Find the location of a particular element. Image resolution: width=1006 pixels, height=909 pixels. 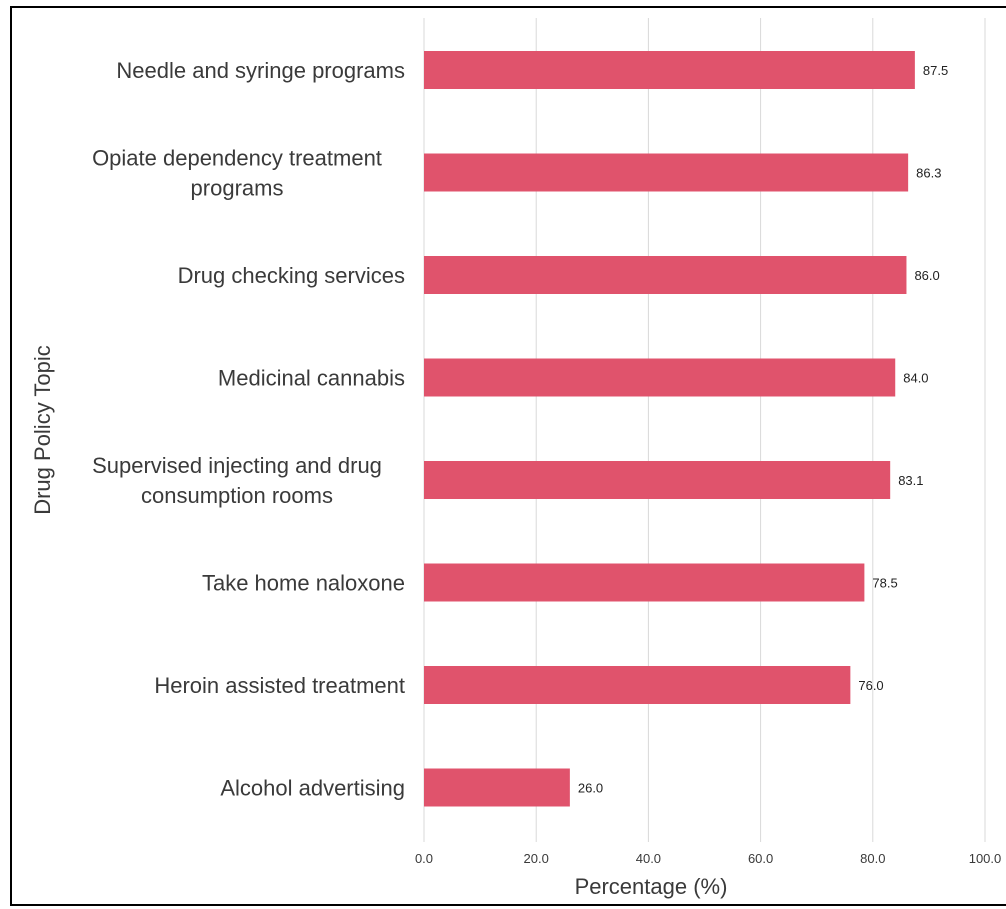

x-tick-label: 100.0 is located at coordinates (985, 858).